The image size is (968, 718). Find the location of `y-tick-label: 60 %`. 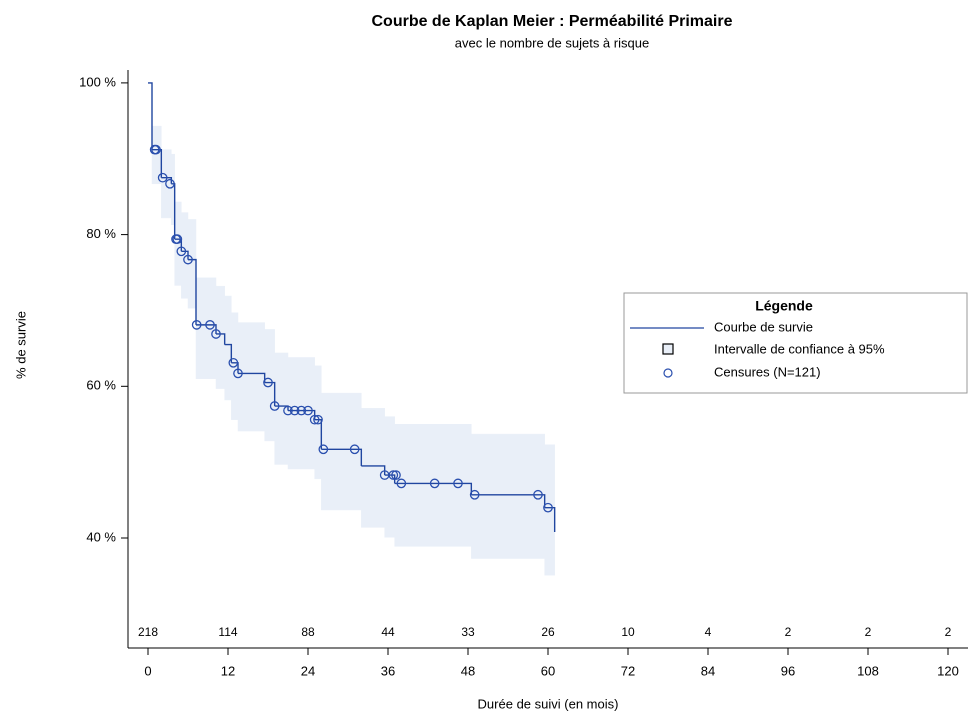

y-tick-label: 60 % is located at coordinates (101, 385).